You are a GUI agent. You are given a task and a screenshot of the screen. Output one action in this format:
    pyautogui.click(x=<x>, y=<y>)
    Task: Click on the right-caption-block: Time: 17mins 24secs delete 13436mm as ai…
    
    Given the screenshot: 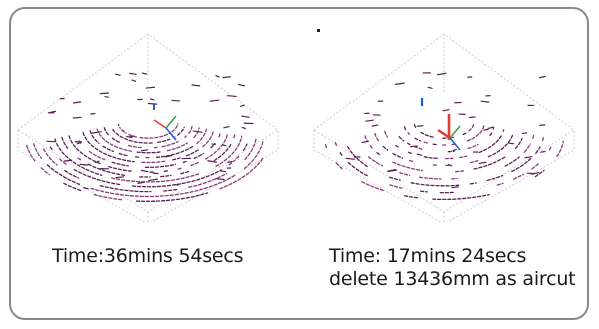 What is the action you would take?
    pyautogui.click(x=452, y=268)
    